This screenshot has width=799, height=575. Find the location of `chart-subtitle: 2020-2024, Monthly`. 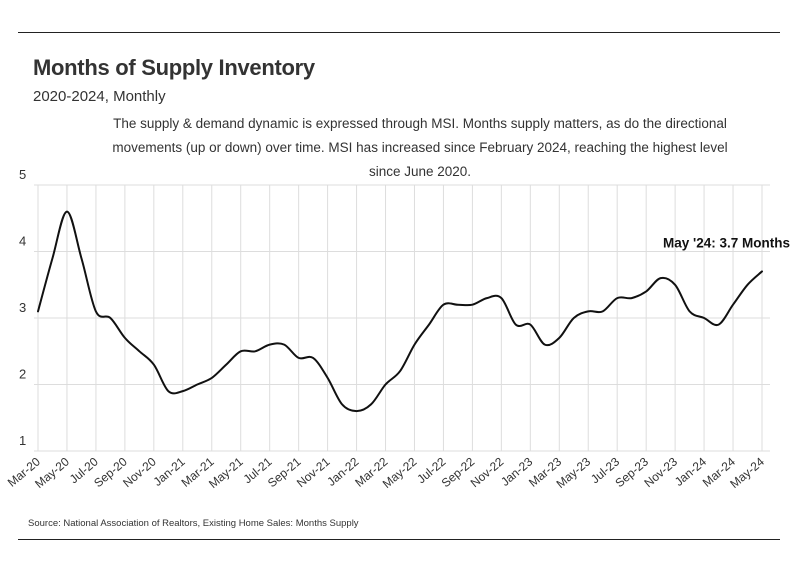

chart-subtitle: 2020-2024, Monthly is located at coordinates (99, 96).